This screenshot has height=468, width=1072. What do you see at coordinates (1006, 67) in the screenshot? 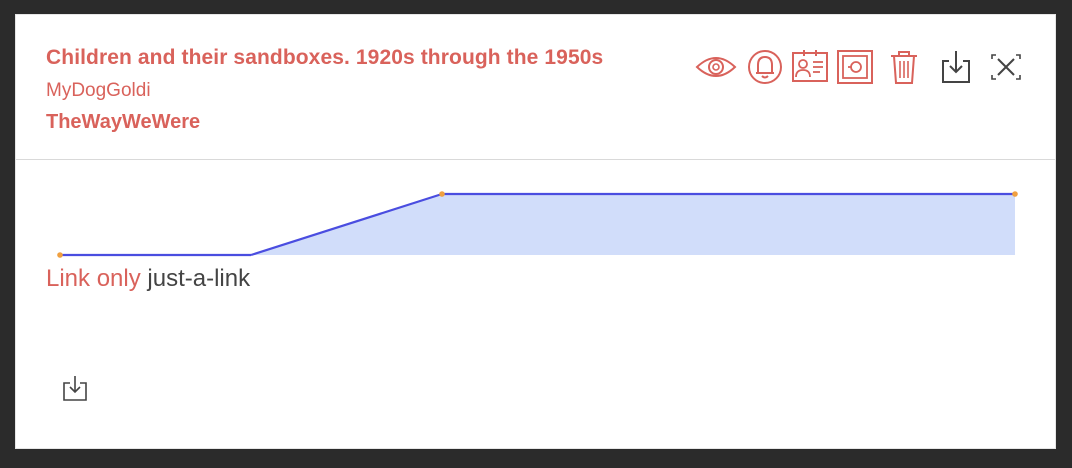
I see `close-icon` at bounding box center [1006, 67].